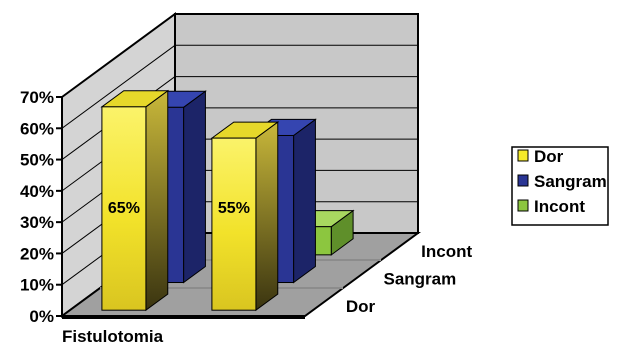 This screenshot has height=352, width=625. I want to click on category-label: Fistulotomia, so click(113, 336).